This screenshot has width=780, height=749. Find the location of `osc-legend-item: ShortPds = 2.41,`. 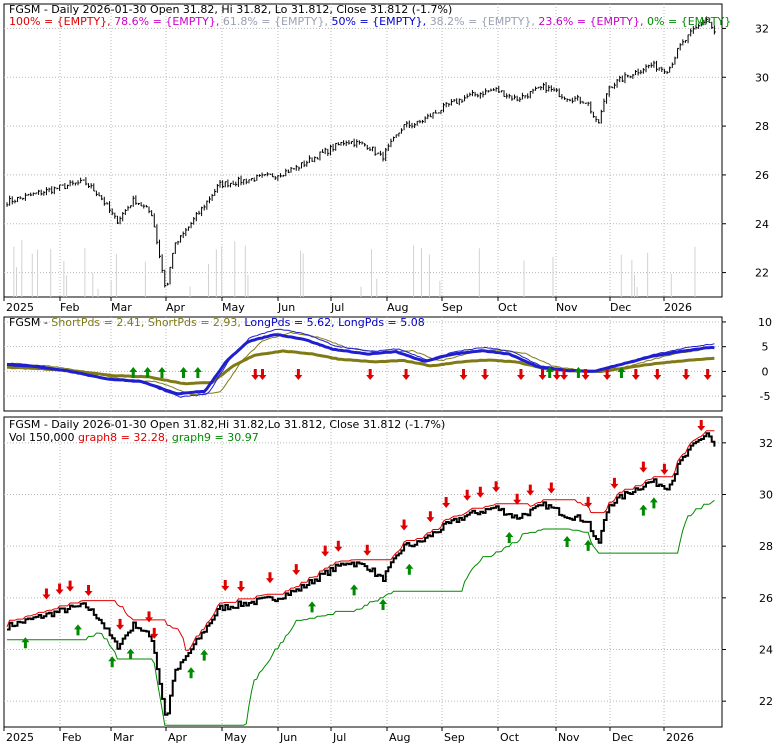

osc-legend-item: ShortPds = 2.41, is located at coordinates (99, 322).